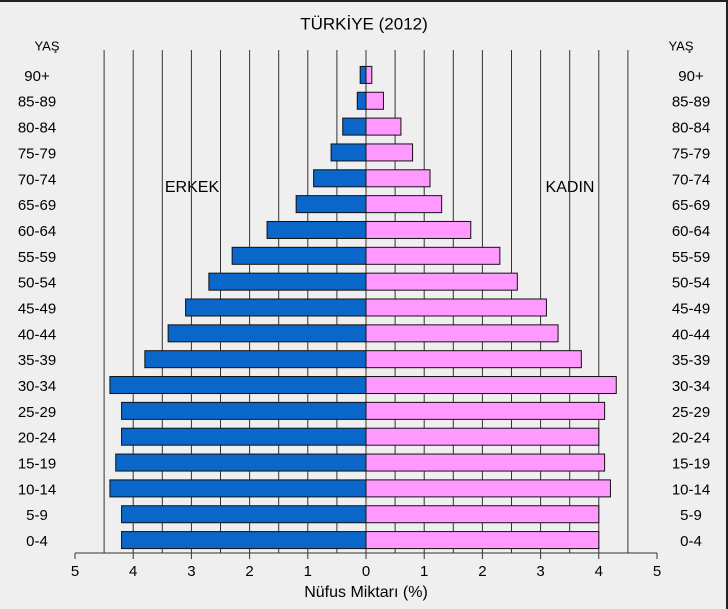 The image size is (728, 609). What do you see at coordinates (364, 23) in the screenshot?
I see `chart-title: TÜRKİYE (2012)` at bounding box center [364, 23].